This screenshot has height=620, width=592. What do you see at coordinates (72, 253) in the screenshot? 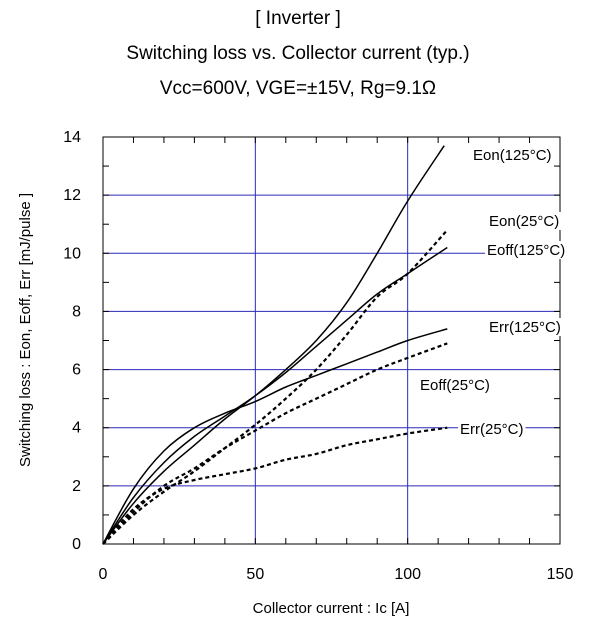
I see `y-tick-label: 10` at bounding box center [72, 253].